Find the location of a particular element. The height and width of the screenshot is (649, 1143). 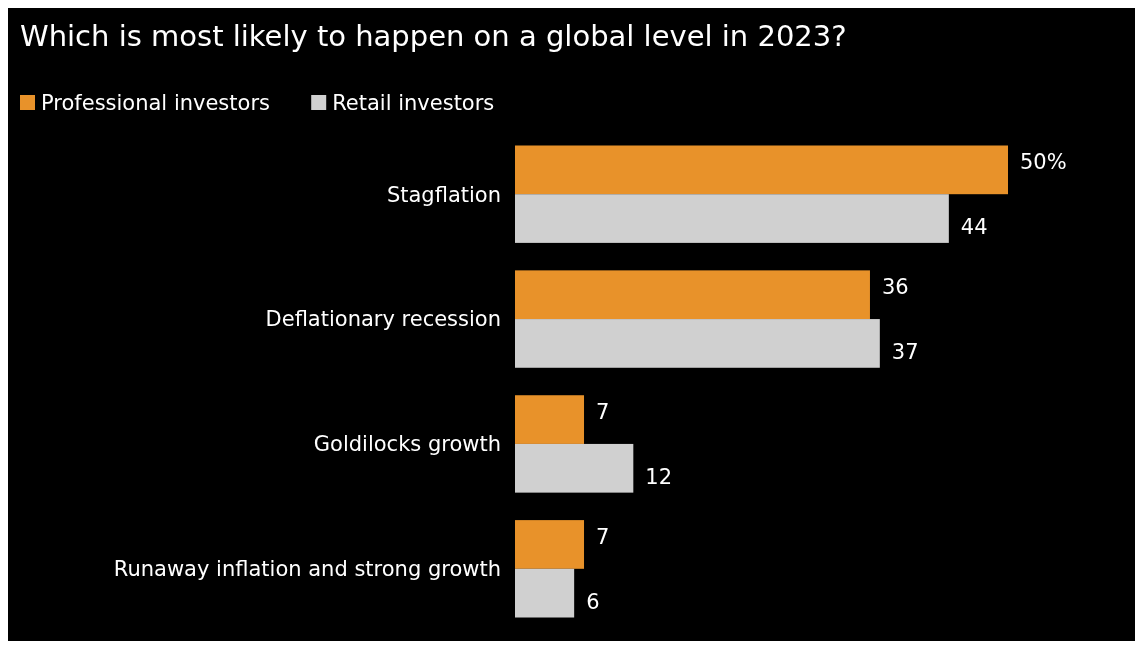

y-tick-label: Runaway inflation and strong growth is located at coordinates (307, 569).